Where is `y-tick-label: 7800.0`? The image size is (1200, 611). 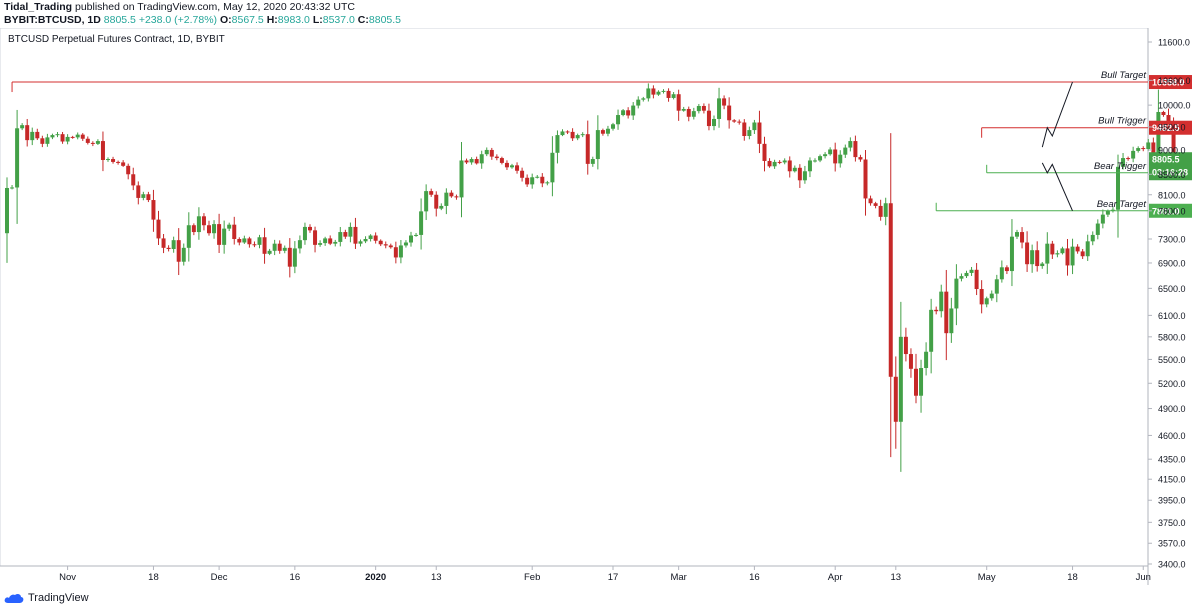
y-tick-label: 7800.0 is located at coordinates (1172, 211).